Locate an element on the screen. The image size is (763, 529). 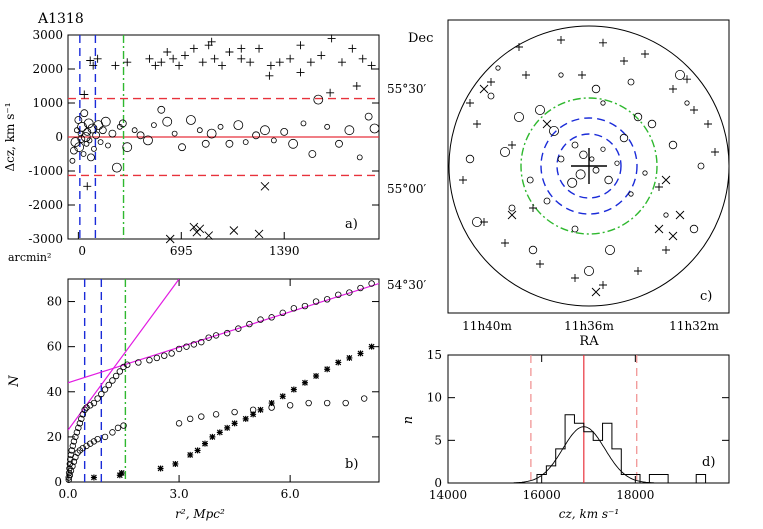
panel-a-ylabel: Δcz, km s⁻¹ is located at coordinates (10, 136).